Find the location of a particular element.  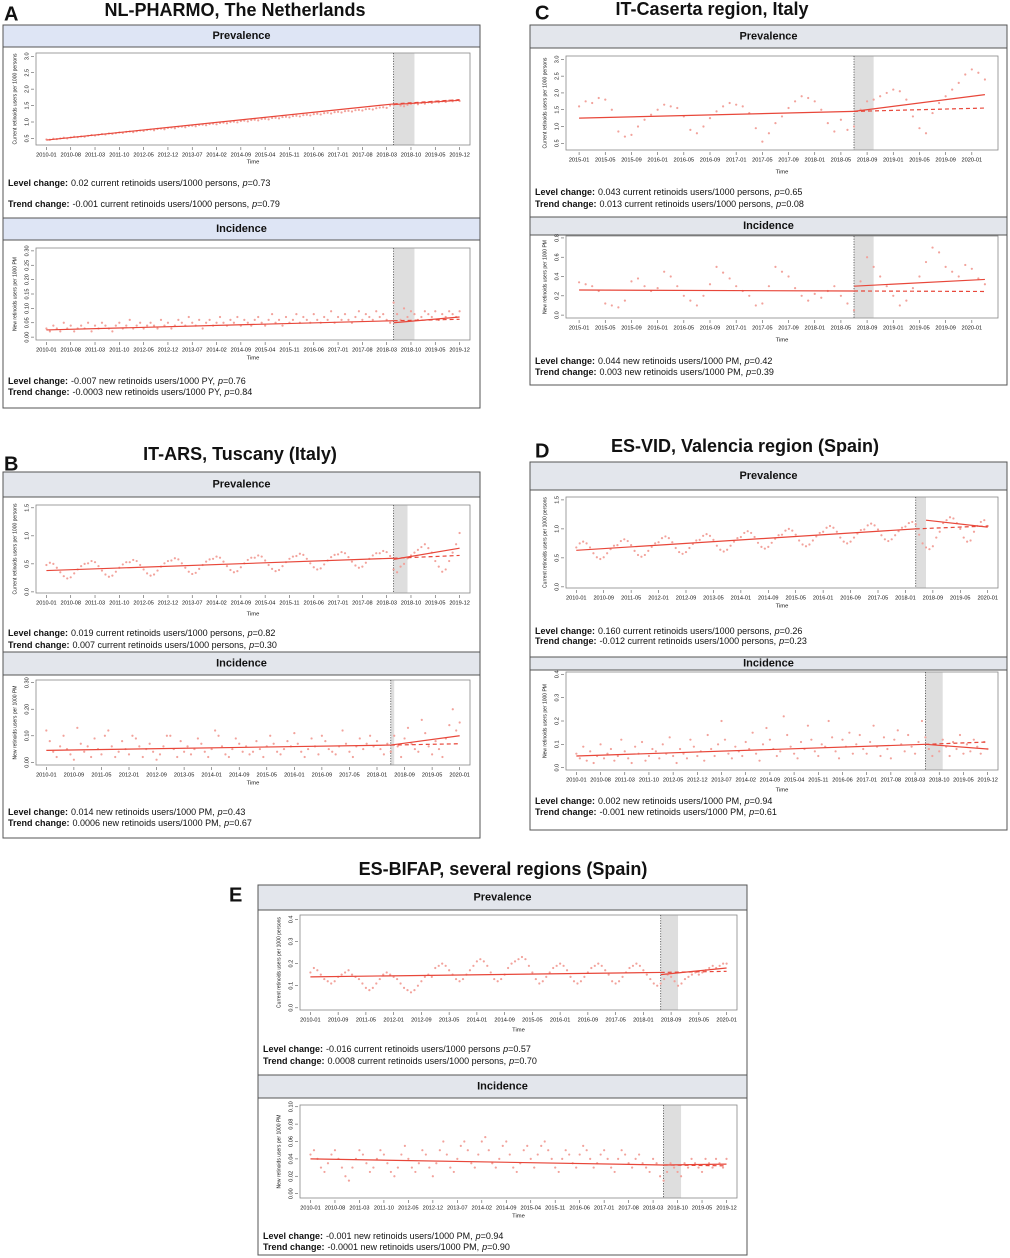

x-tick-label: 2010-01 is located at coordinates (310, 1208).